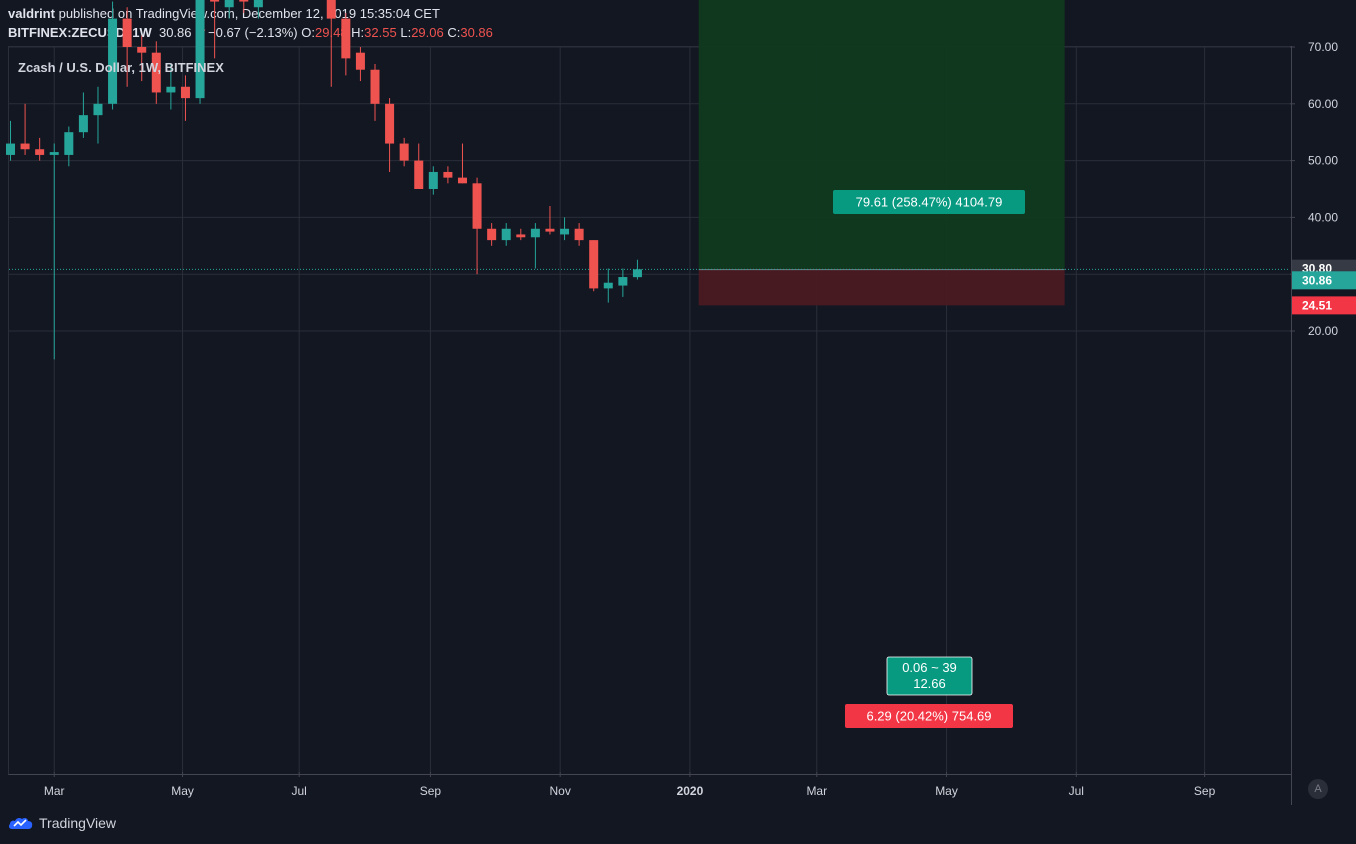  I want to click on price-tick-label: 60.00, so click(1323, 104).